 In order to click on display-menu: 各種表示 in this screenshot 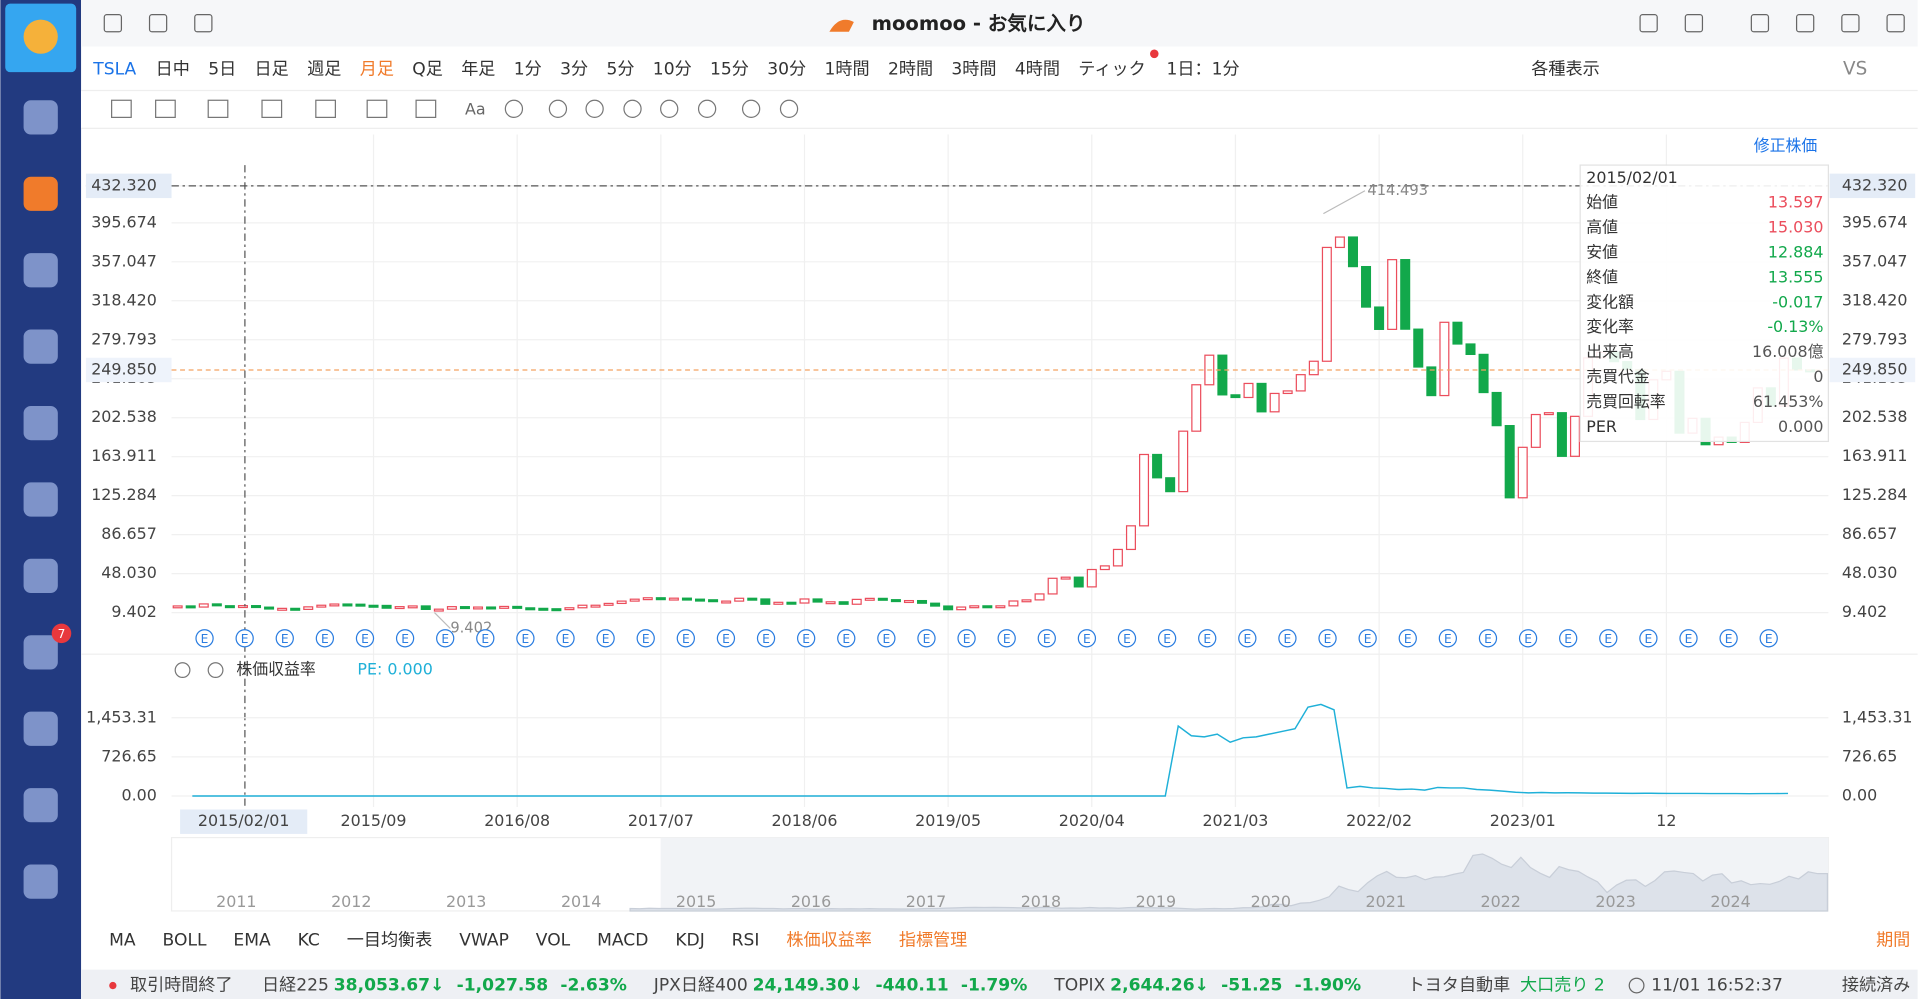, I will do `click(1565, 70)`.